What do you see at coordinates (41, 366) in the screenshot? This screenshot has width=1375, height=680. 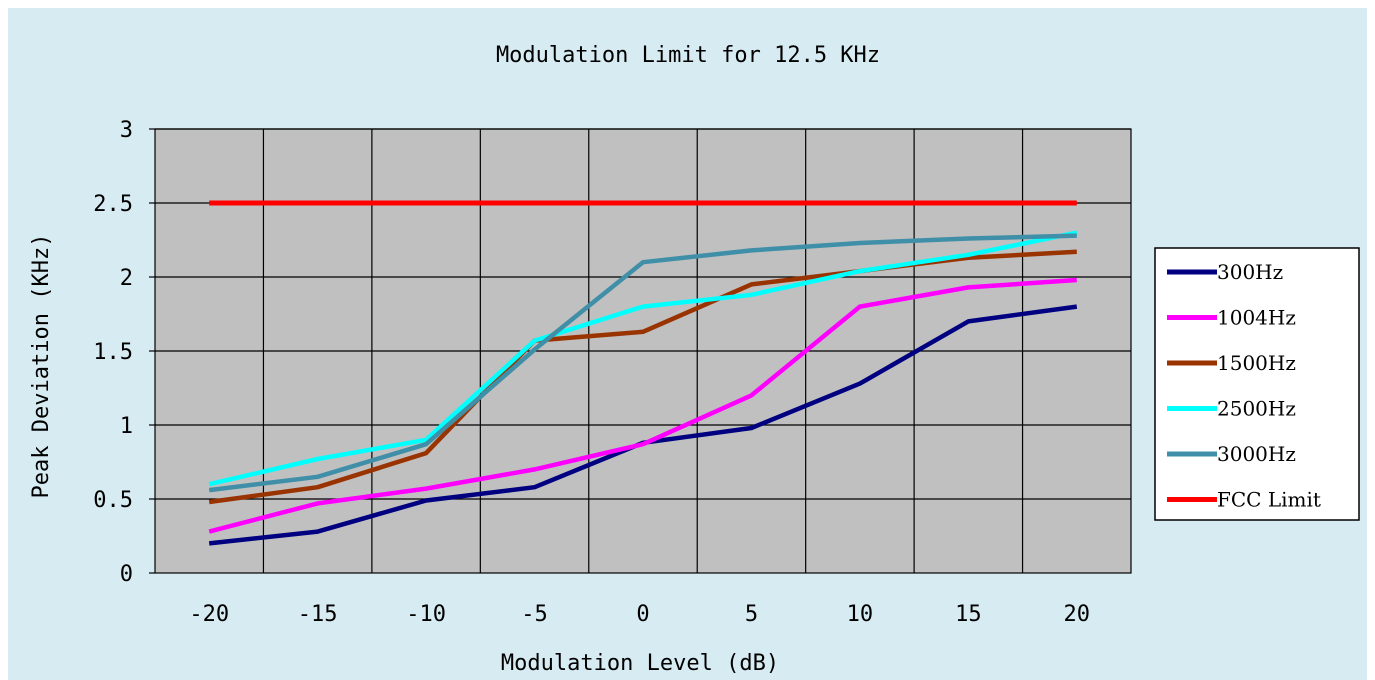 I see `y-axis-title: Peak Deviation (KHz)` at bounding box center [41, 366].